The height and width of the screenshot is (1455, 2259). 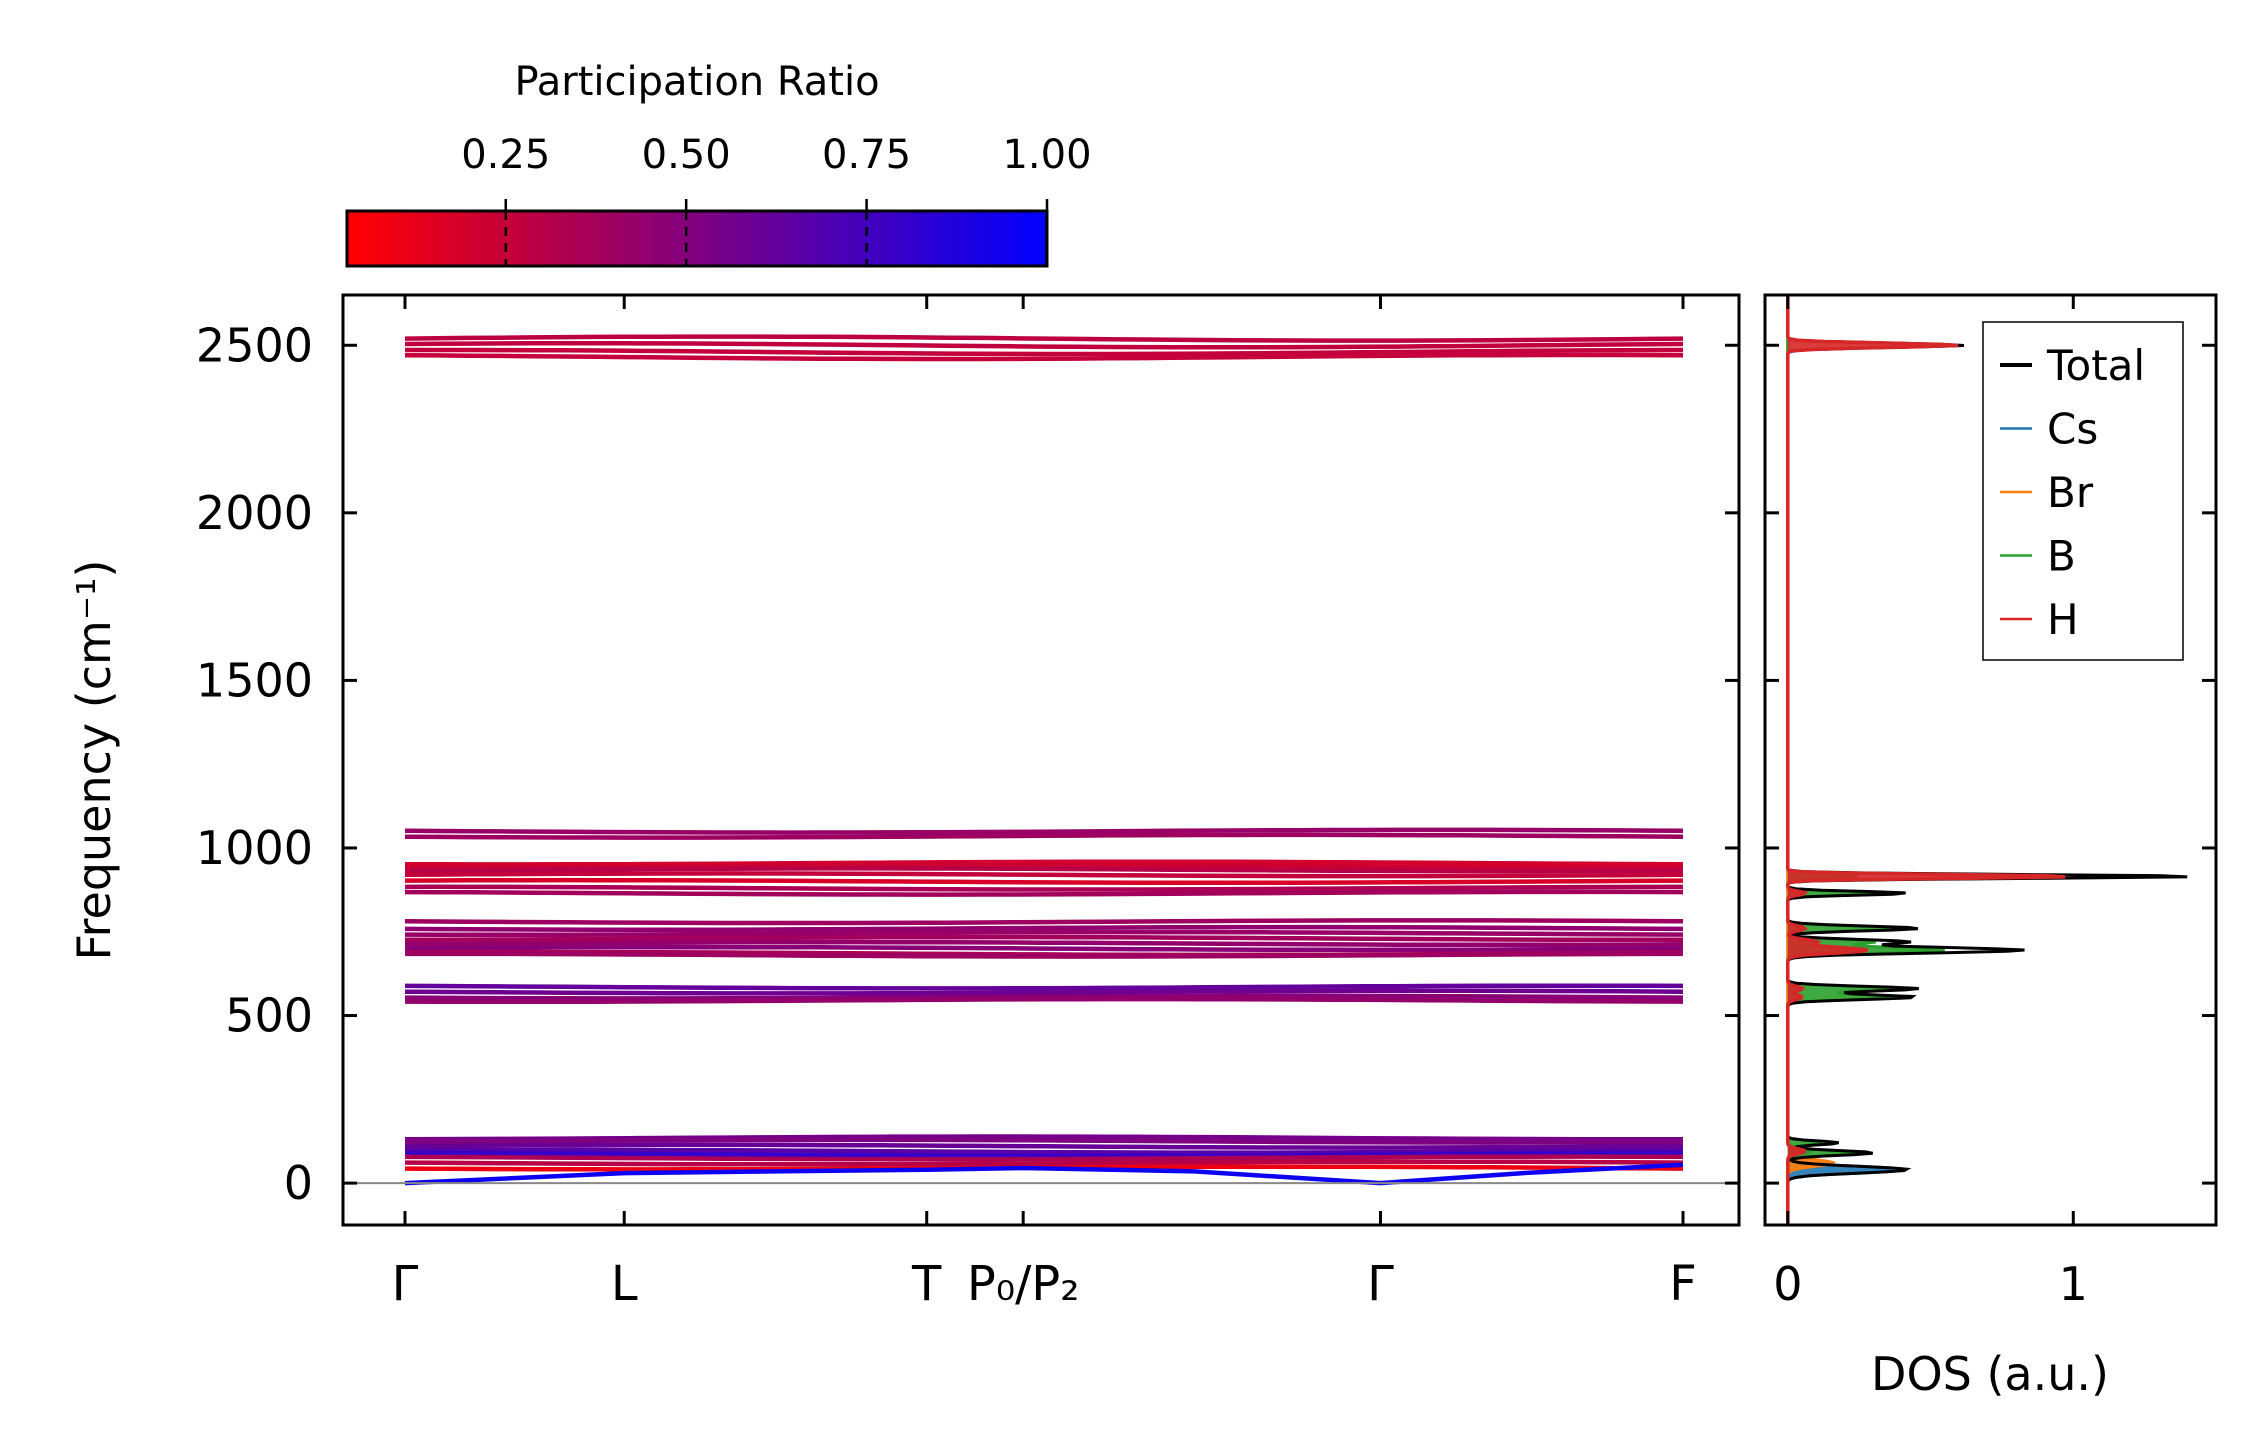 I want to click on colorbar-tick-label: 0.25, so click(x=505, y=155).